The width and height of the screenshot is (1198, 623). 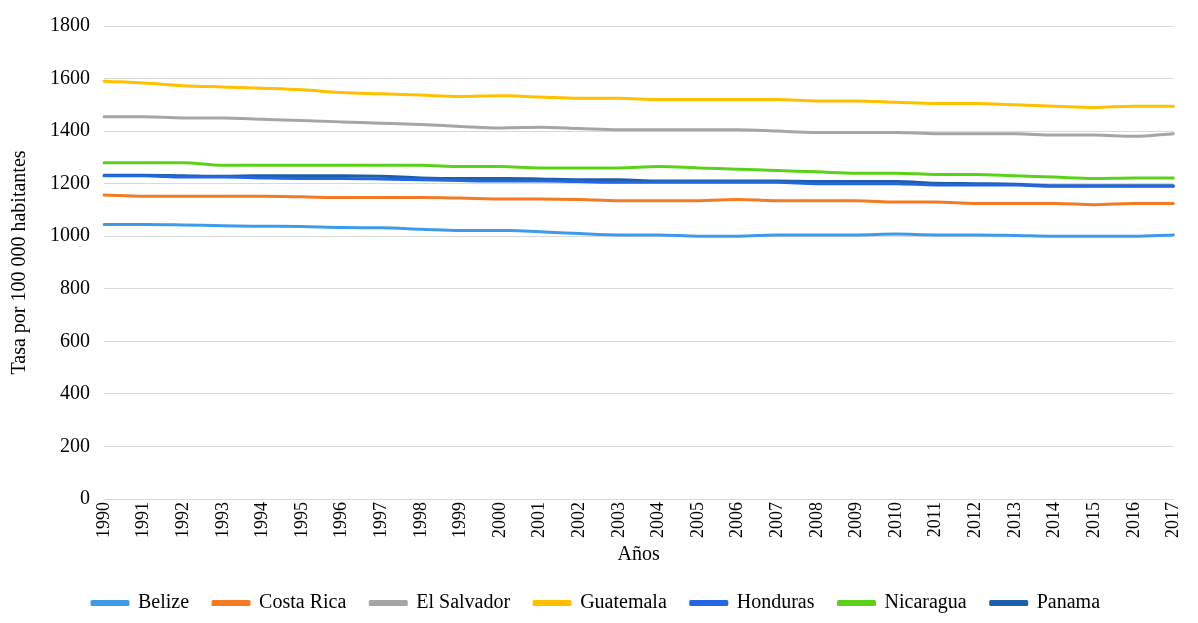 I want to click on x-tick-label: 2017, so click(x=1172, y=520).